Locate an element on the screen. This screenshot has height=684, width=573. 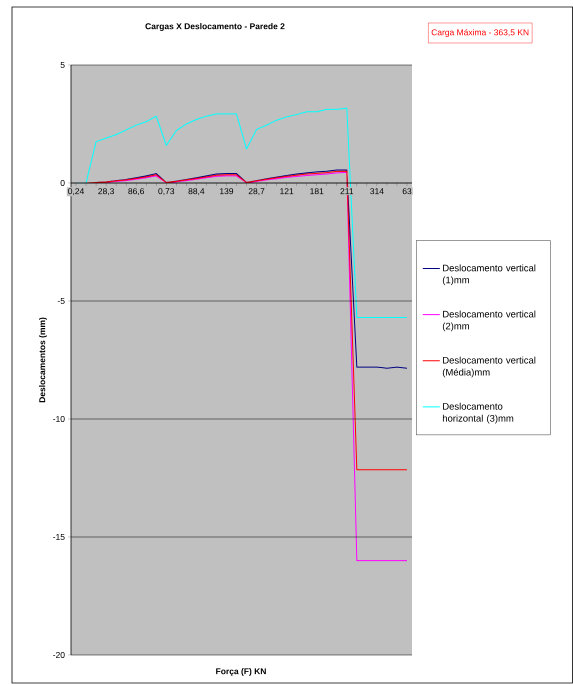
x-tick-label: 121 is located at coordinates (287, 191).